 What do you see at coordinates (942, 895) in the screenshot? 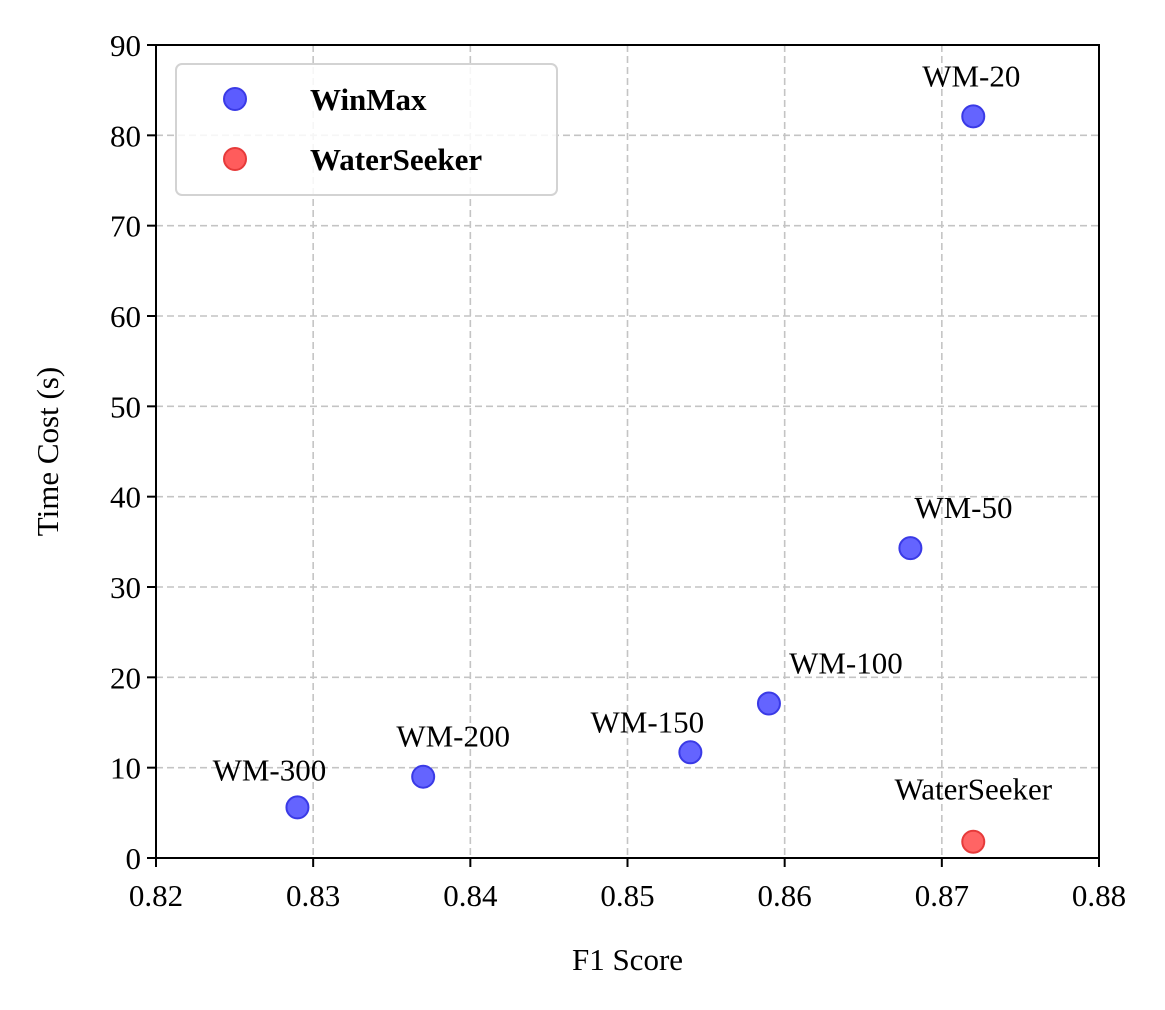
I see `x-tick-label: 0.87` at bounding box center [942, 895].